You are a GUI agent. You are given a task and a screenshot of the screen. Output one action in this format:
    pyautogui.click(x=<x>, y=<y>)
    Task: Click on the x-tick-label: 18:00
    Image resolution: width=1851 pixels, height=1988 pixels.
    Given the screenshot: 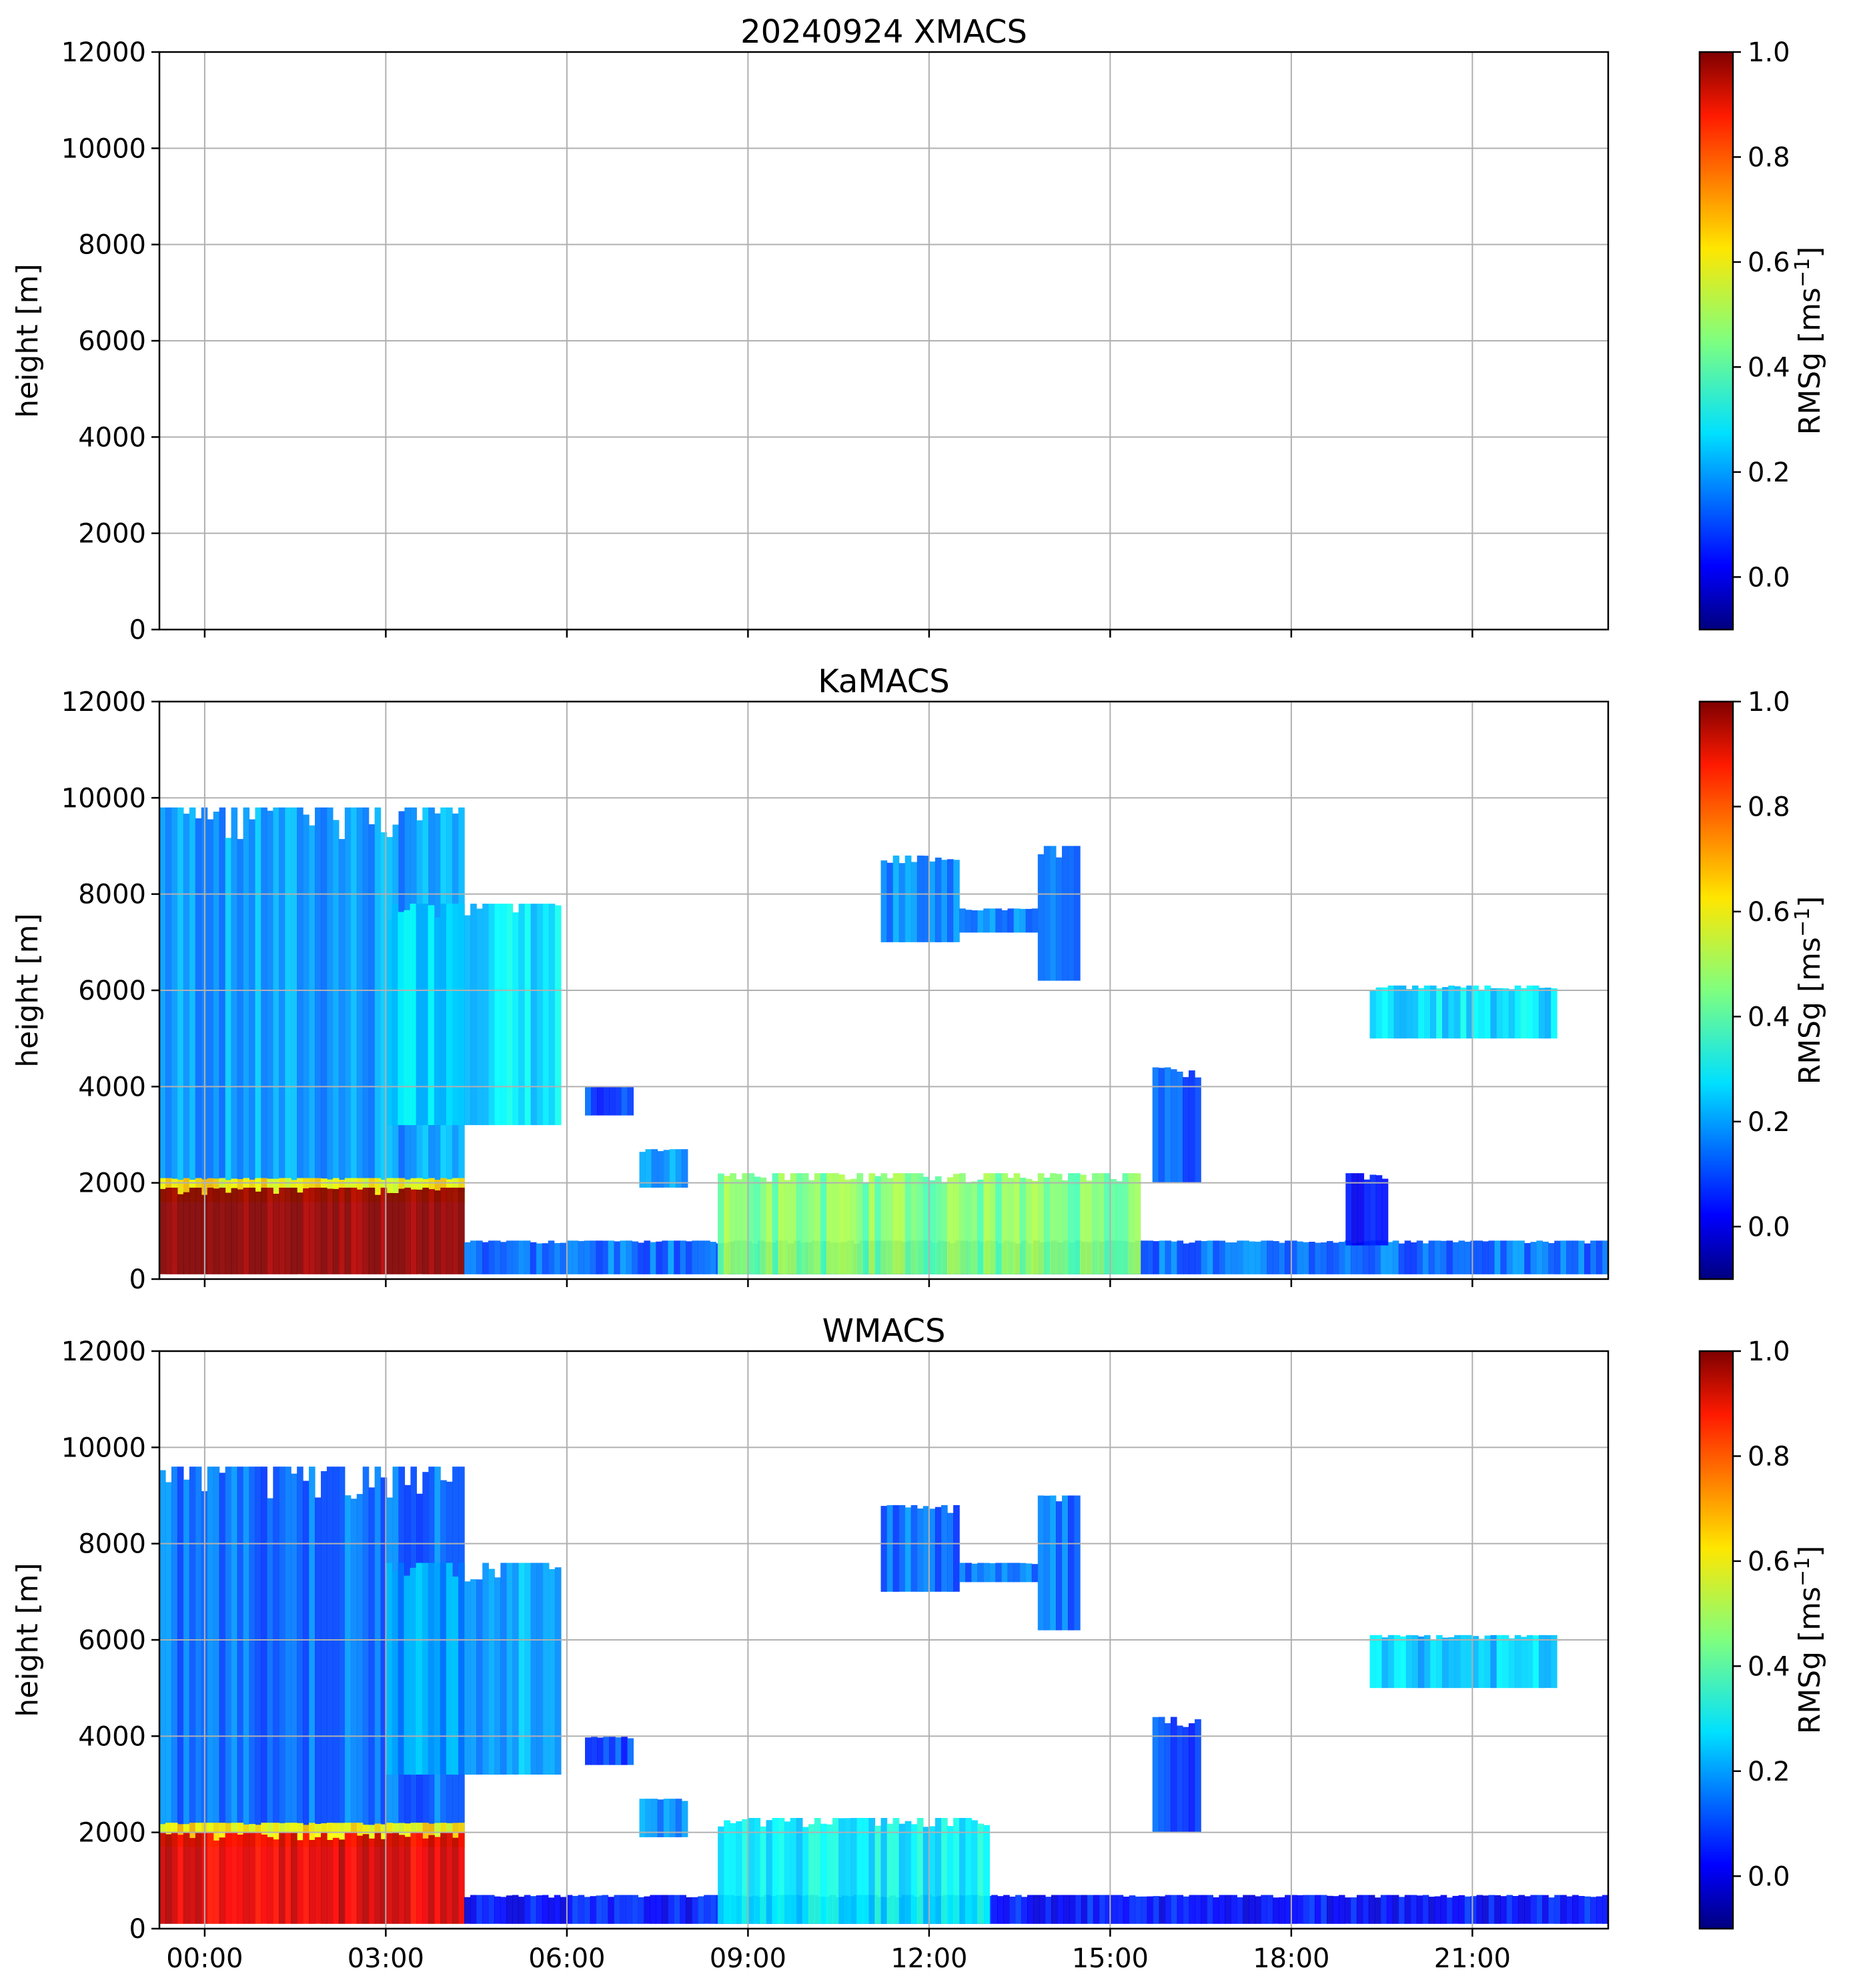 What is the action you would take?
    pyautogui.click(x=1291, y=1959)
    